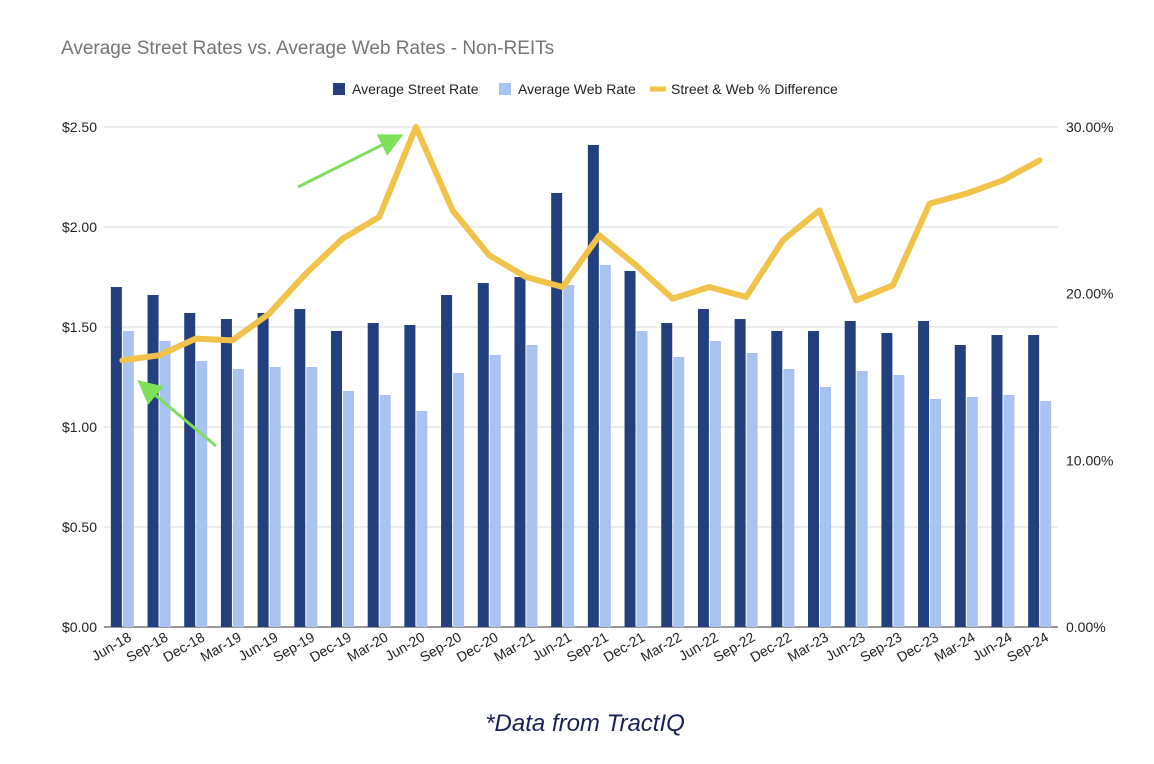 The height and width of the screenshot is (764, 1154). What do you see at coordinates (79, 227) in the screenshot?
I see `left-tick-label: $2.00` at bounding box center [79, 227].